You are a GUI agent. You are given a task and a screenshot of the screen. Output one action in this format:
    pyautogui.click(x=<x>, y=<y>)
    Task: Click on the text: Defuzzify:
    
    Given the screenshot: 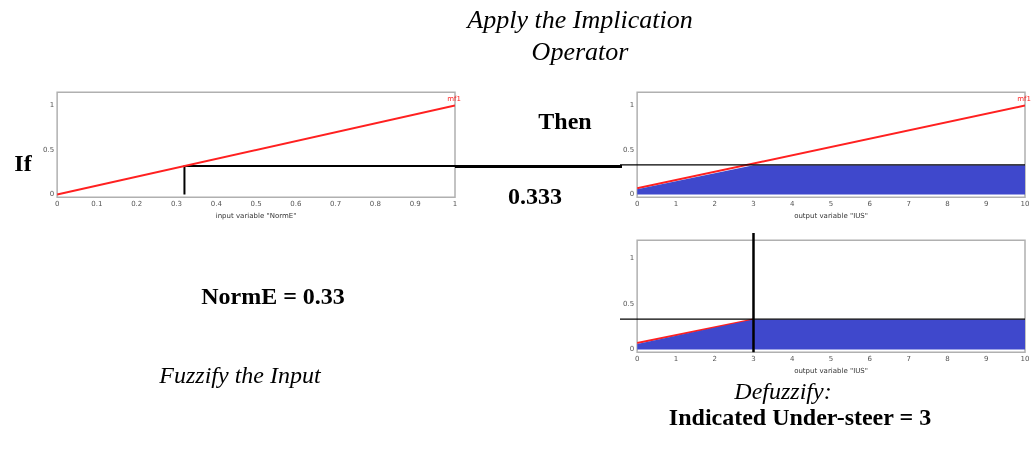 What is the action you would take?
    pyautogui.click(x=783, y=391)
    